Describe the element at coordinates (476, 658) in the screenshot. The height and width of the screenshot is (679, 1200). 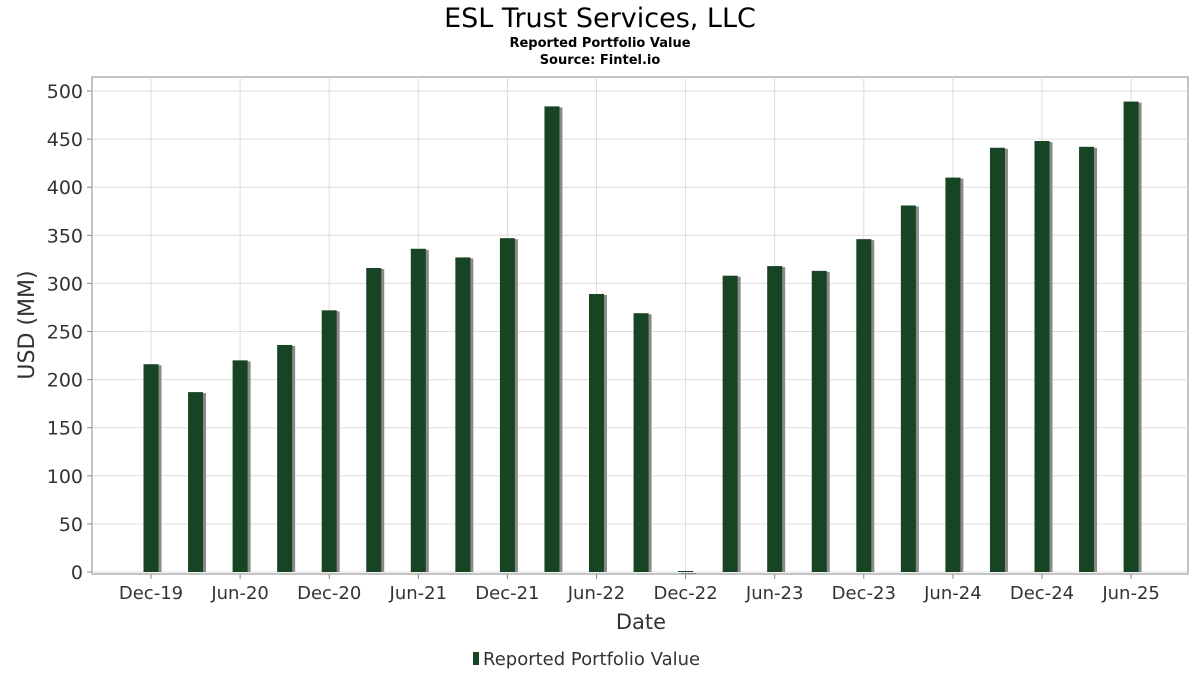
I see `legend-swatch` at that location.